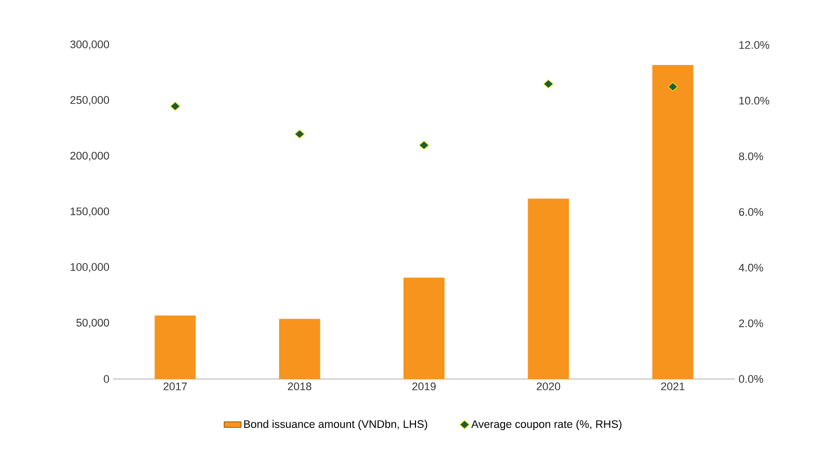 The height and width of the screenshot is (455, 834). Describe the element at coordinates (546, 425) in the screenshot. I see `legend-label: Average coupon rate (%, RHS)` at that location.